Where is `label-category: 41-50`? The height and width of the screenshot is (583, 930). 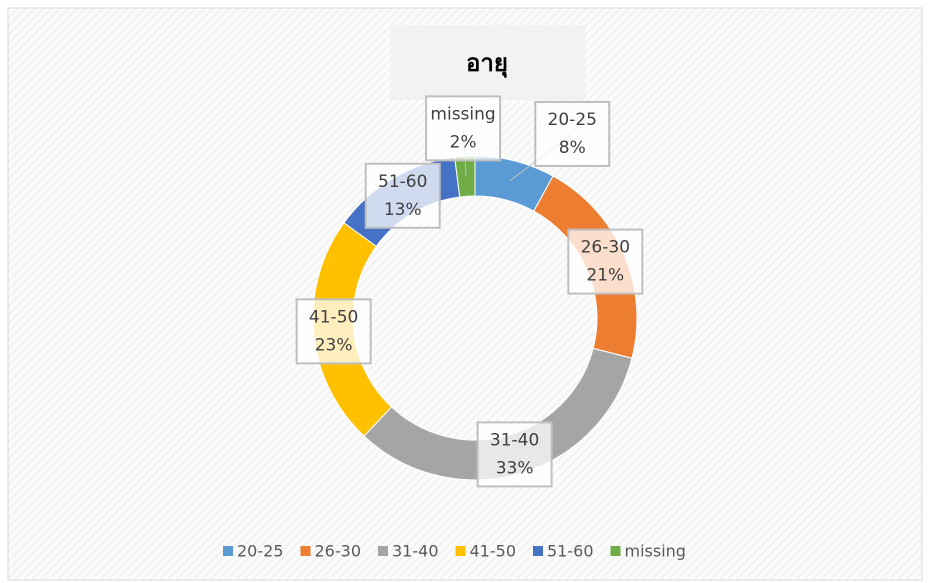
label-category: 41-50 is located at coordinates (333, 317).